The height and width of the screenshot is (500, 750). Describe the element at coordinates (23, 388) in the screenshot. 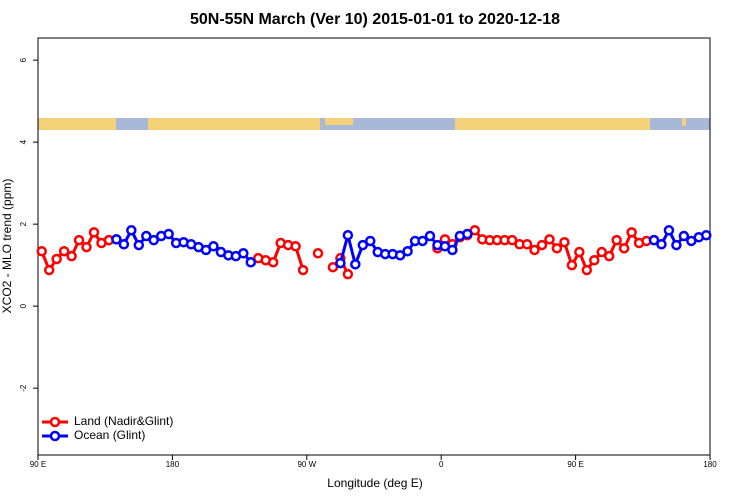

I see `y-tick-label: -2` at that location.